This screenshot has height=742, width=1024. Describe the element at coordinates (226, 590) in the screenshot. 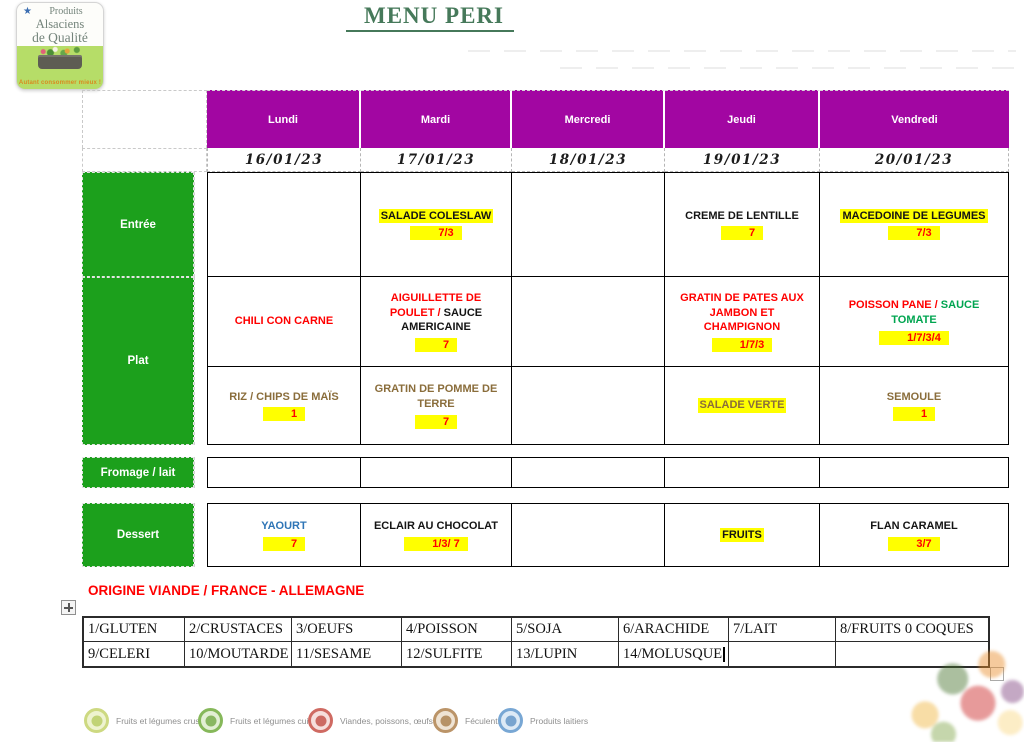

I see `meat-origin-note: ORIGINE VIANDE / FRANCE - ALLEMAGNE` at that location.